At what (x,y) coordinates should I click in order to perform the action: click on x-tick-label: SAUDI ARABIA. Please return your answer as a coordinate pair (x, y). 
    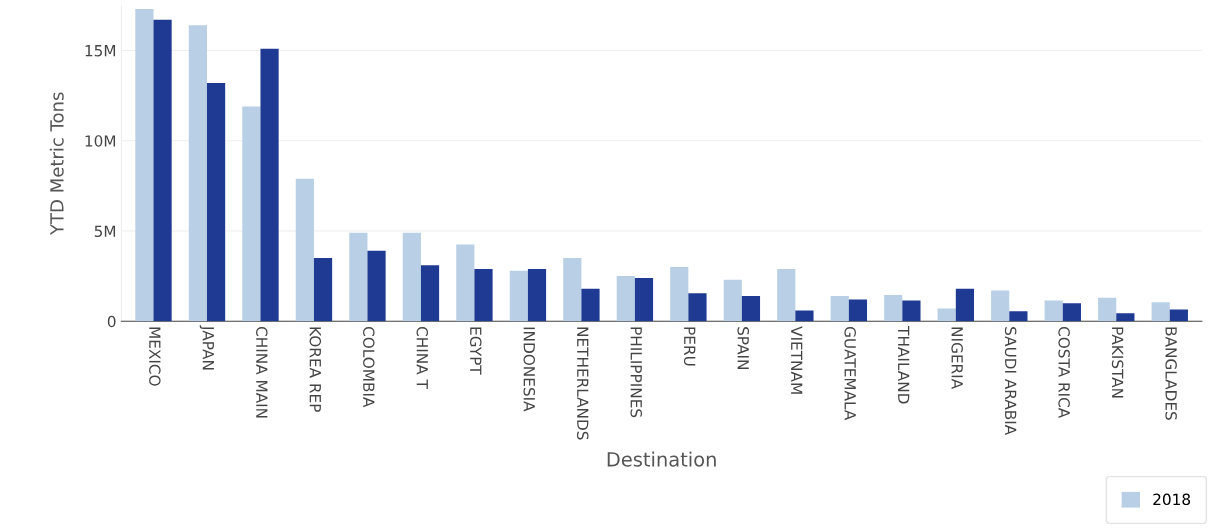
    Looking at the image, I should click on (1010, 381).